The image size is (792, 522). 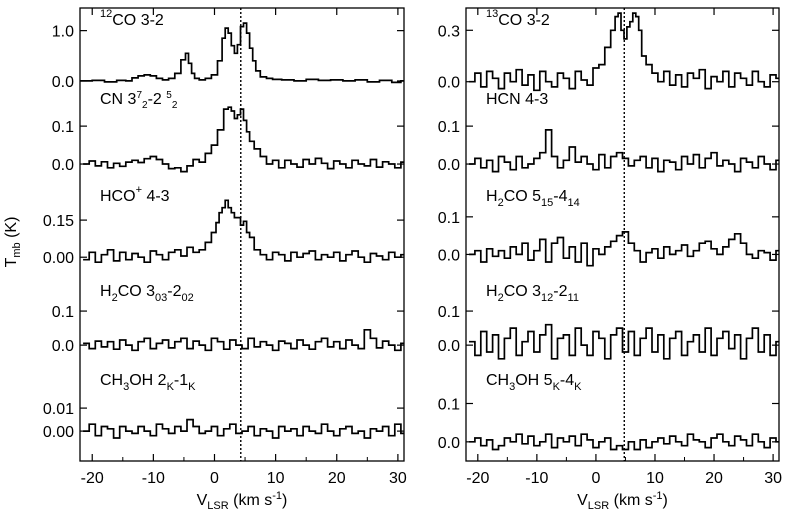 What do you see at coordinates (161, 298) in the screenshot?
I see `spectrum-label-part: 03` at bounding box center [161, 298].